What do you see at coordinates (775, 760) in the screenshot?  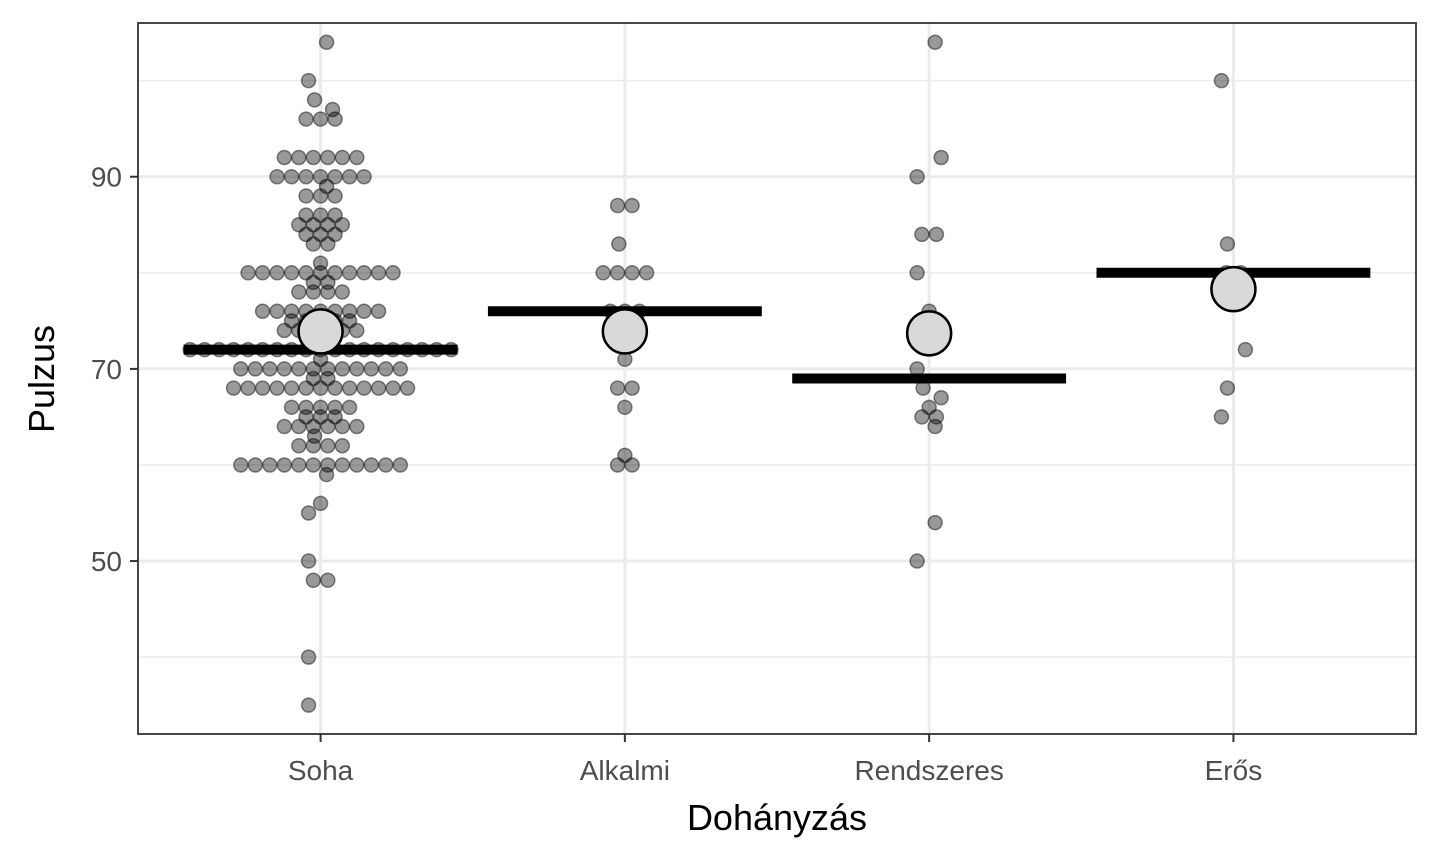 I see `x-axis: Soha Alkalmi Rendszeres Erős` at bounding box center [775, 760].